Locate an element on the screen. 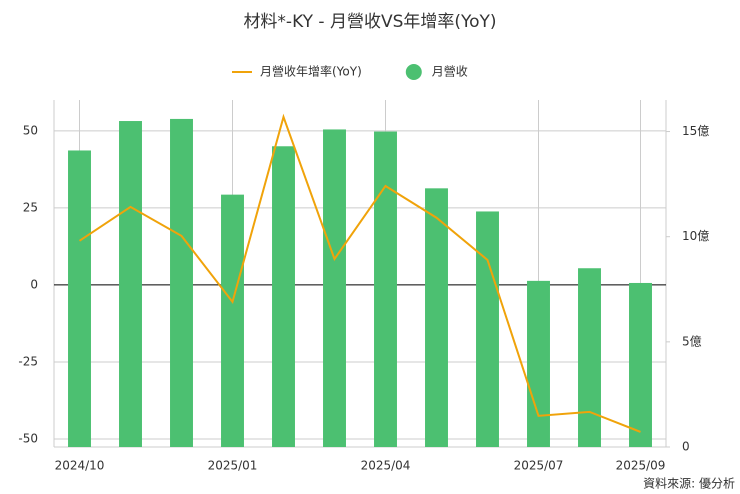 This screenshot has height=494, width=740. y-tick-label: 50 is located at coordinates (30, 130).